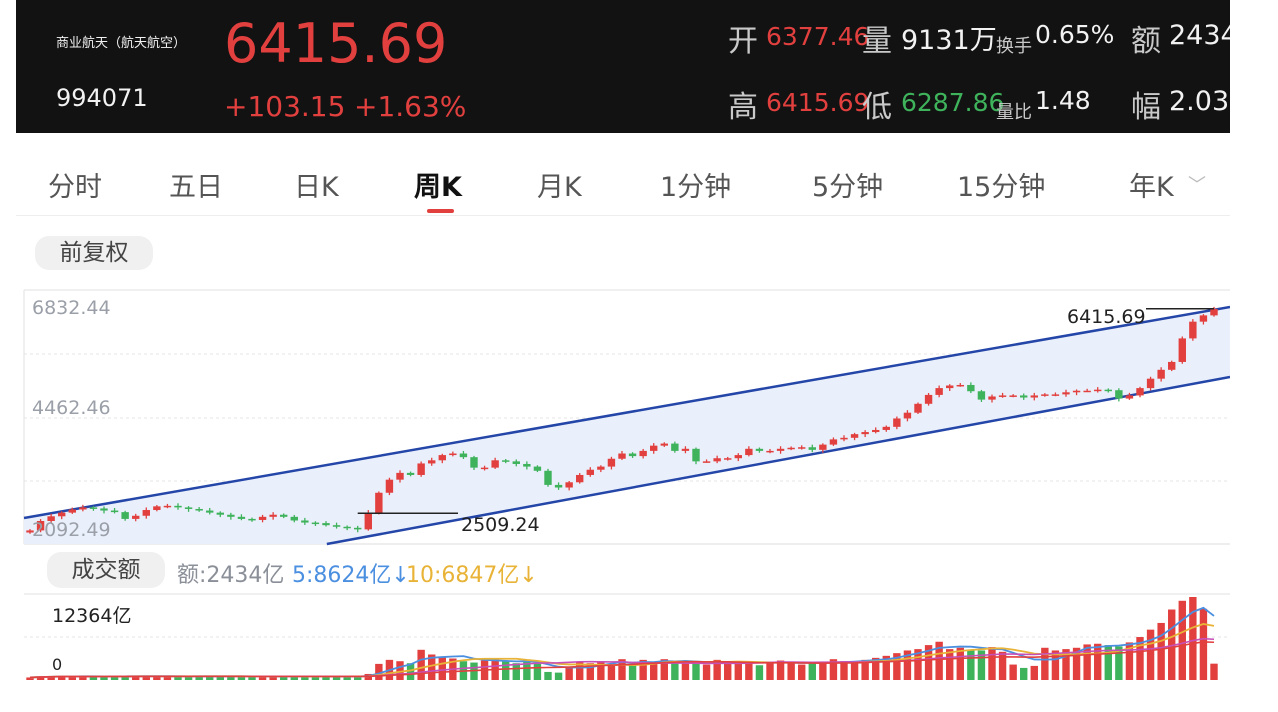  I want to click on volume-axis-zero: 0, so click(57, 664).